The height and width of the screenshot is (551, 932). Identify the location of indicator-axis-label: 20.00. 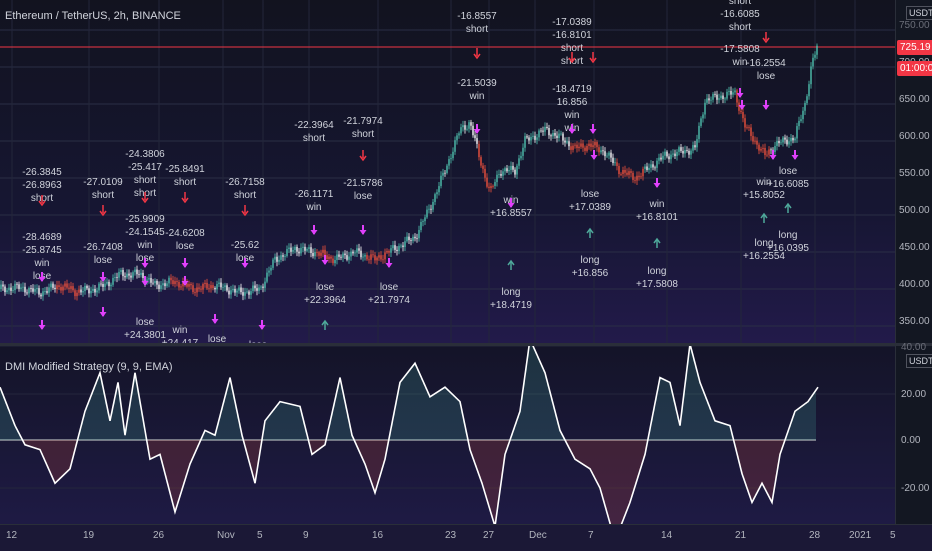
(914, 394).